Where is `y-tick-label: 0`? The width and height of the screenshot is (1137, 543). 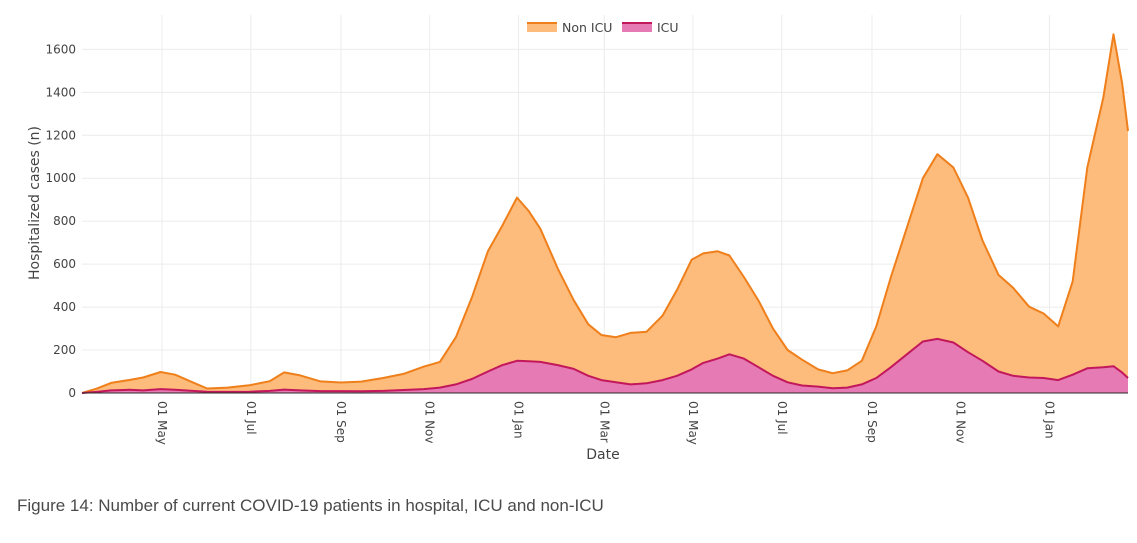
y-tick-label: 0 is located at coordinates (72, 393).